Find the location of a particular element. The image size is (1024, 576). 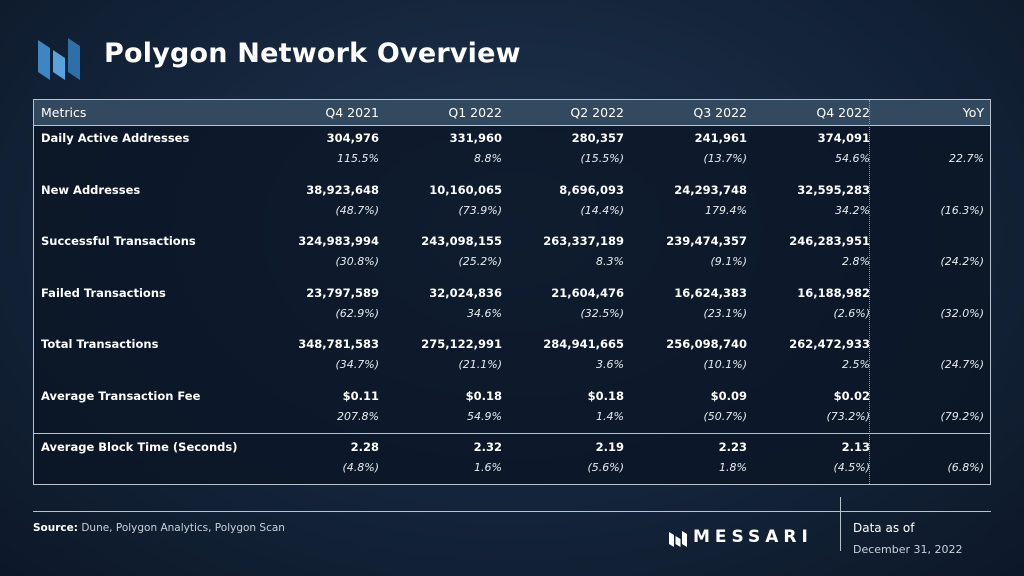

yoy-change: (79.2%) is located at coordinates (962, 416).